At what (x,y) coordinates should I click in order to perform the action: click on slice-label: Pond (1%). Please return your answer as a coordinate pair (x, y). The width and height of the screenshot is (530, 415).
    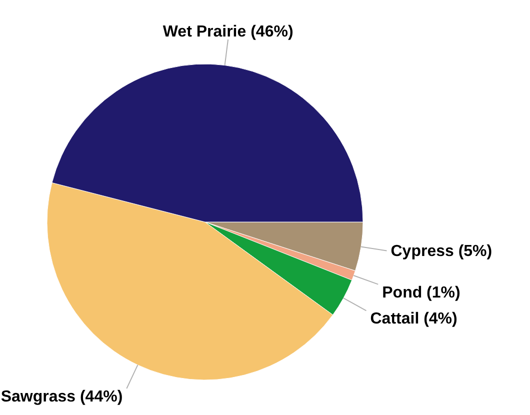
    Looking at the image, I should click on (421, 293).